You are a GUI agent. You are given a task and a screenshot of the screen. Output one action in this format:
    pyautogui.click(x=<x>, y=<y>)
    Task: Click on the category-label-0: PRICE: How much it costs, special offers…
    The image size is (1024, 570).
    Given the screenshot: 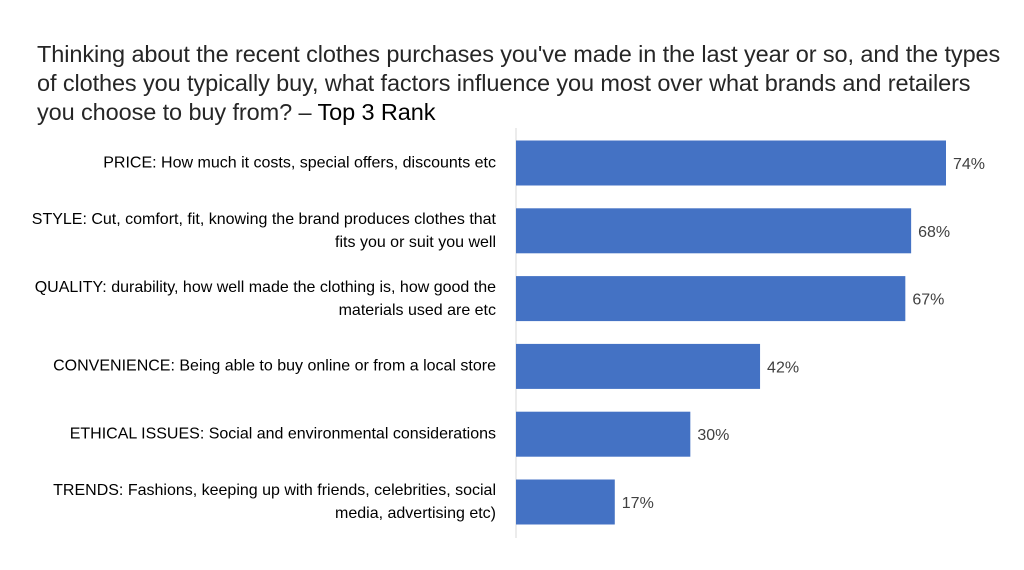 What is the action you would take?
    pyautogui.click(x=299, y=163)
    